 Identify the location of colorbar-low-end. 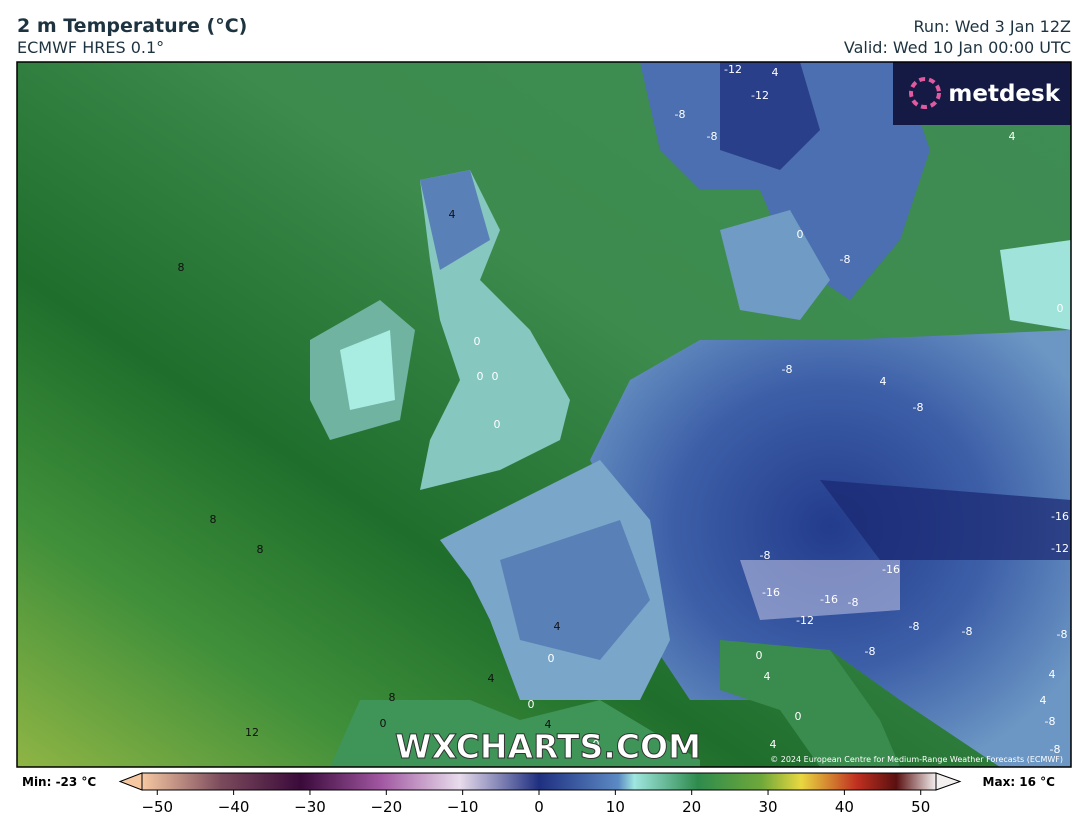
(130, 781).